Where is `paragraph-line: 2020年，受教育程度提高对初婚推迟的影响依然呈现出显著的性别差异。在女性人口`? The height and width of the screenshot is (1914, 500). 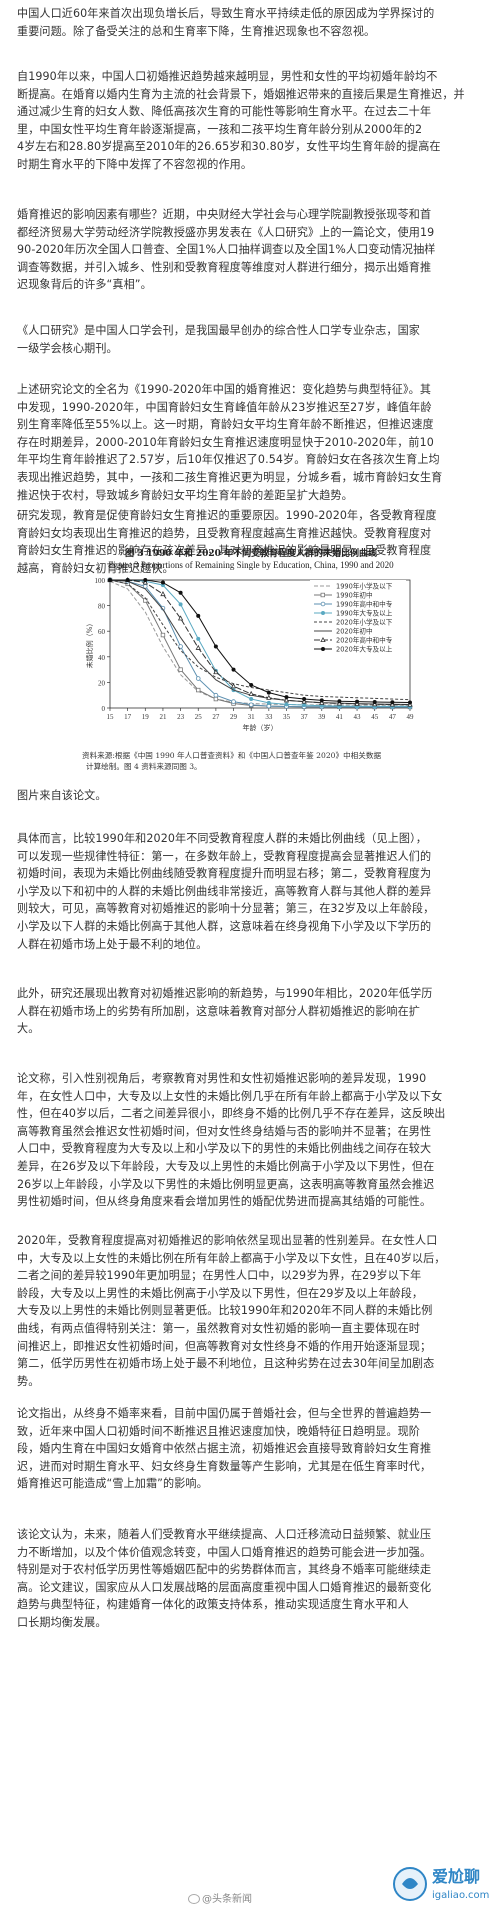
paragraph-line: 2020年，受教育程度提高对初婚推迟的影响依然呈现出显著的性别差异。在女性人口 is located at coordinates (227, 1240).